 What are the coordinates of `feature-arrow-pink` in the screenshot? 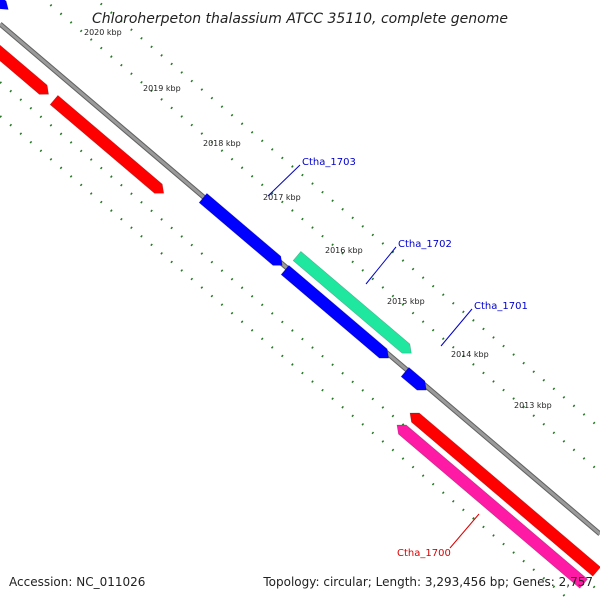 It's located at (492, 506).